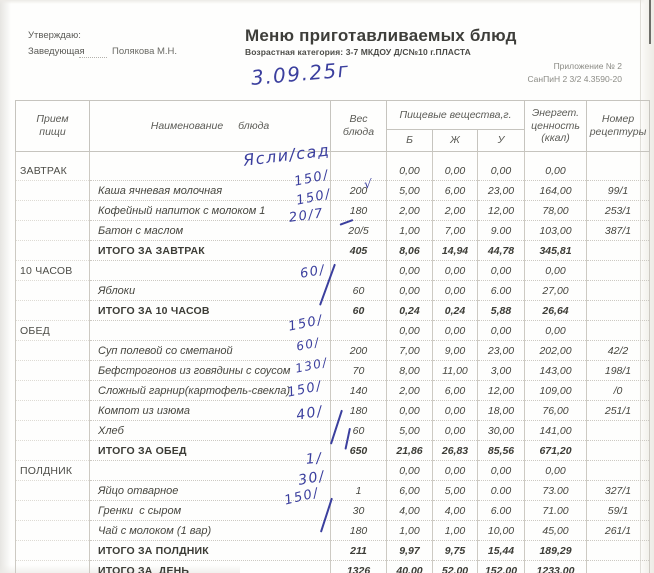 This screenshot has width=654, height=573. Describe the element at coordinates (618, 210) in the screenshot. I see `cell-recipe: 253/1` at that location.